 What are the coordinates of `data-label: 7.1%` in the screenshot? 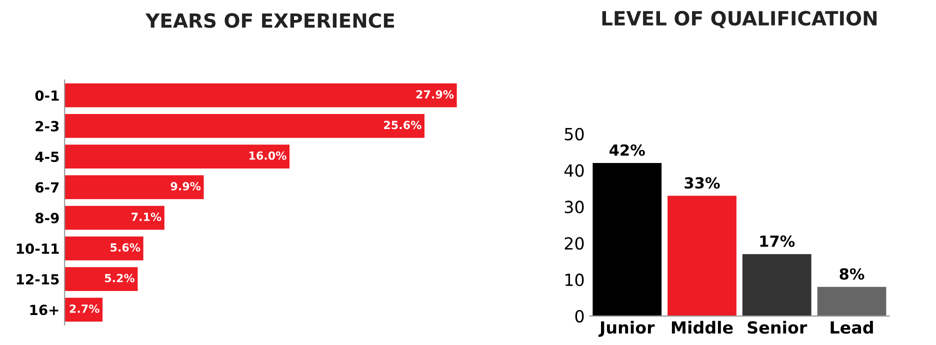 It's located at (147, 217).